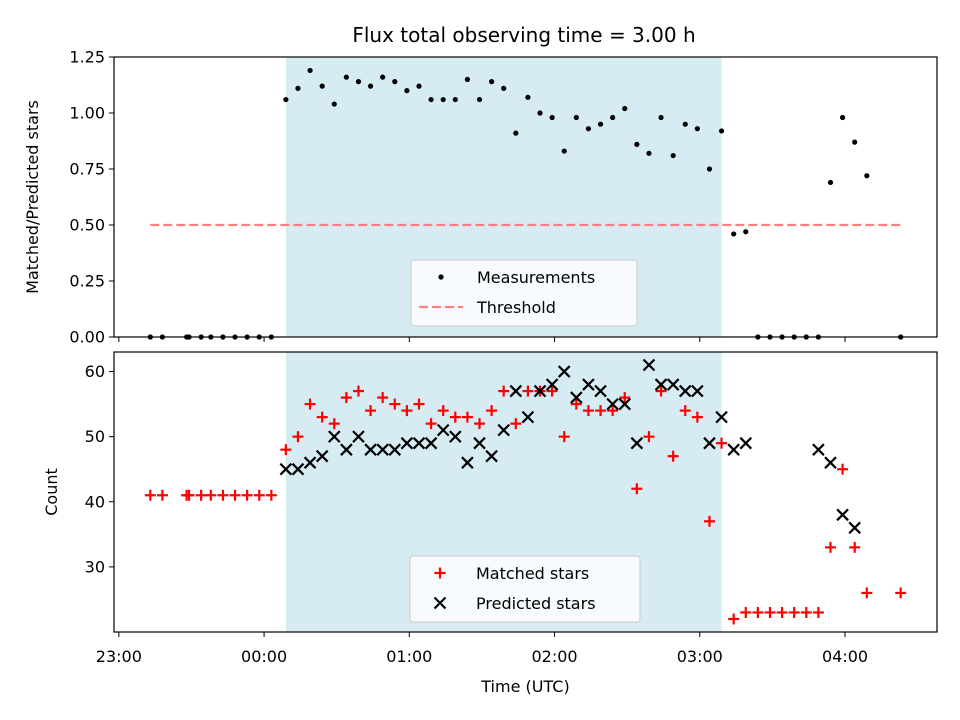 Image resolution: width=960 pixels, height=720 pixels. Describe the element at coordinates (536, 277) in the screenshot. I see `legend-measurements-label: Measurements` at that location.